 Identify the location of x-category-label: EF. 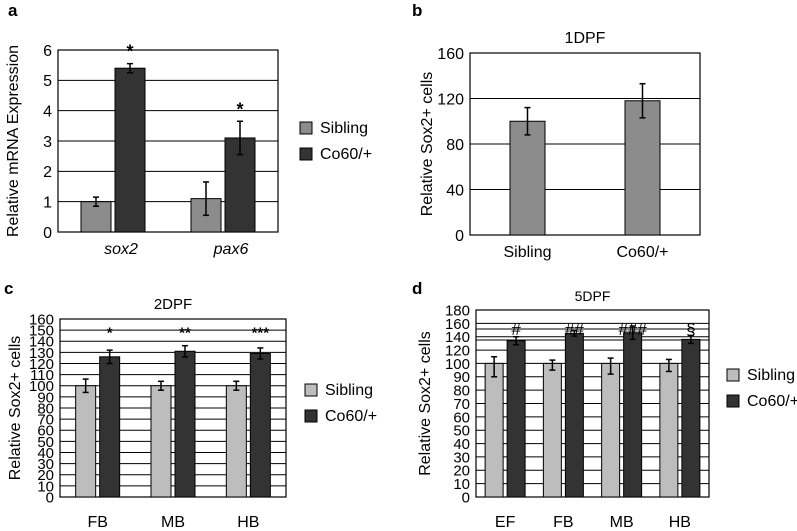
(505, 522).